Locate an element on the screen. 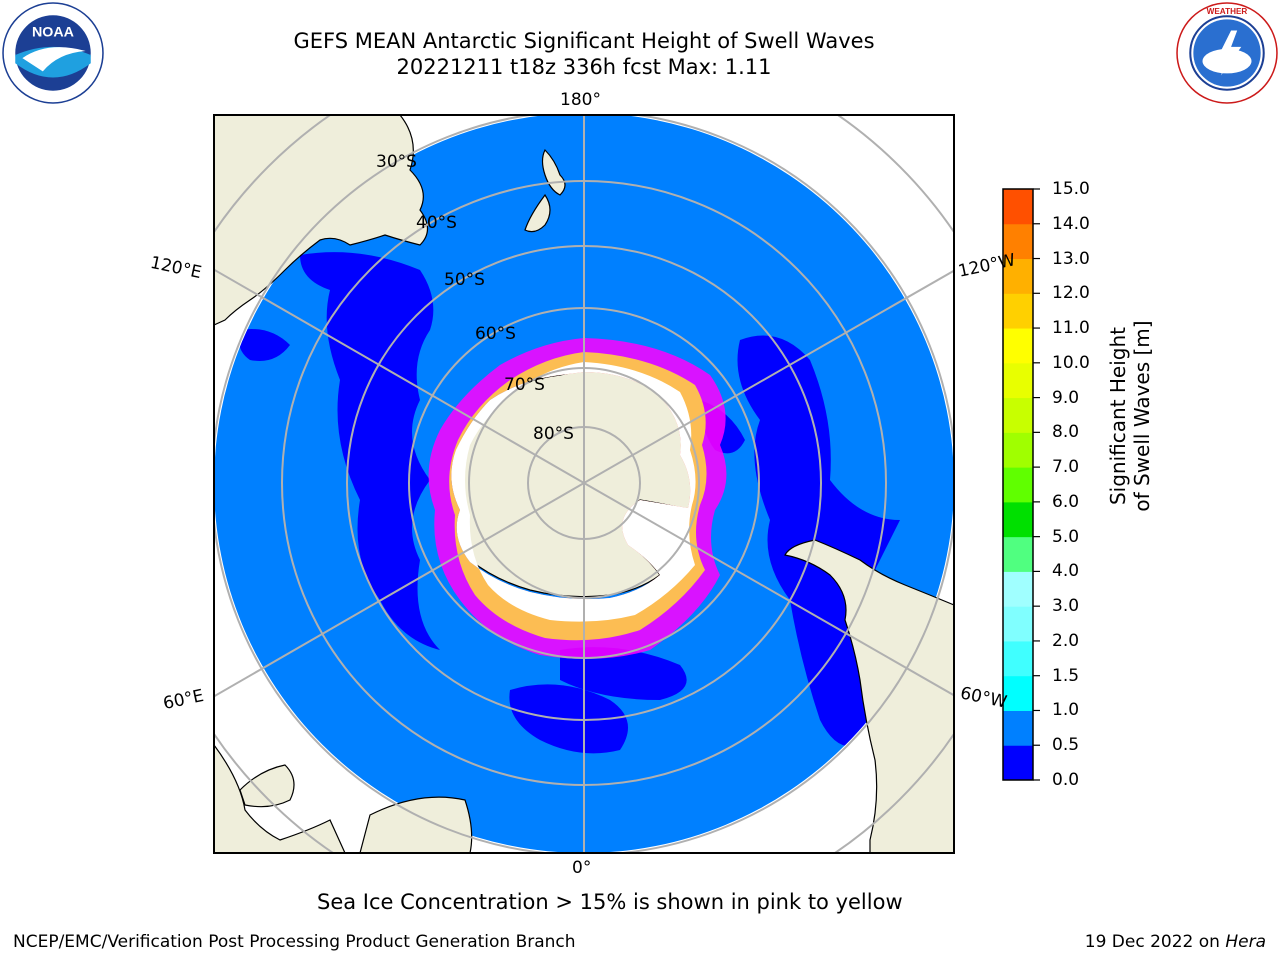 The height and width of the screenshot is (960, 1280). colorbar-tick-label: 4.0 is located at coordinates (1066, 571).